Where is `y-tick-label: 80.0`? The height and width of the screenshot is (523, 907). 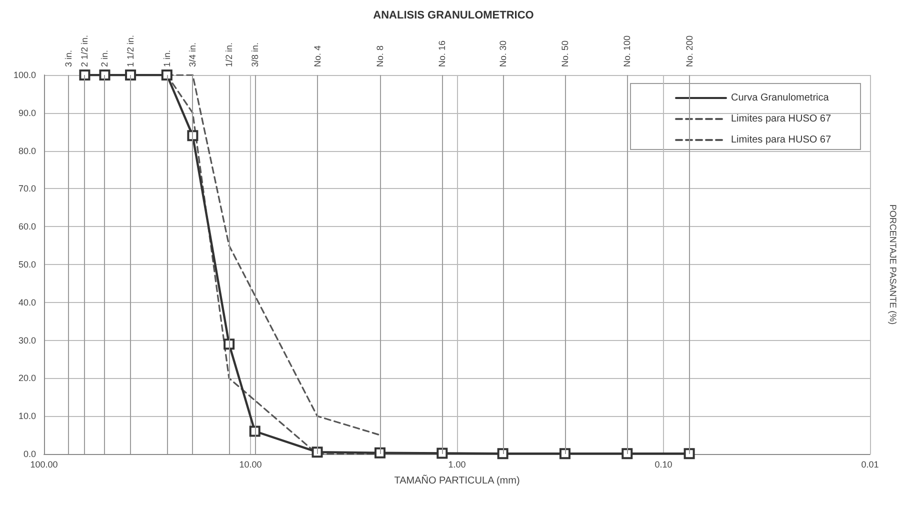
y-tick-label: 80.0 is located at coordinates (27, 151).